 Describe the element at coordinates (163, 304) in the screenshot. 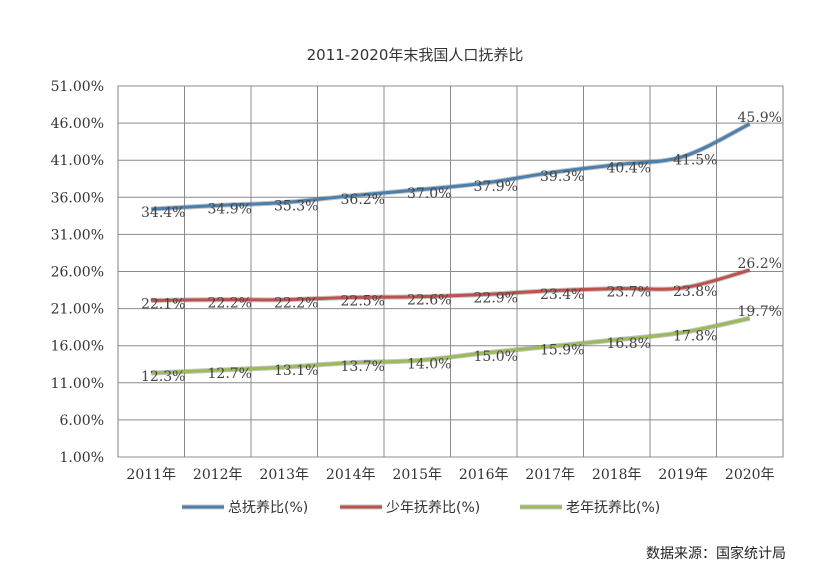

I see `data-label: 22.1%` at that location.